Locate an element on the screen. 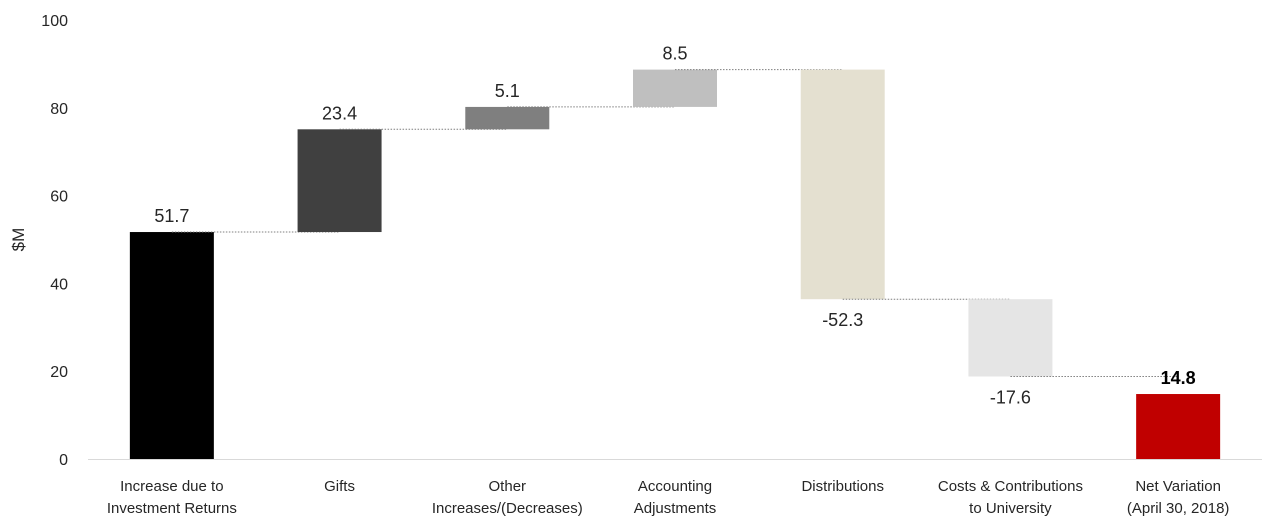 The image size is (1264, 518). y-axis-title: $M is located at coordinates (18, 240).